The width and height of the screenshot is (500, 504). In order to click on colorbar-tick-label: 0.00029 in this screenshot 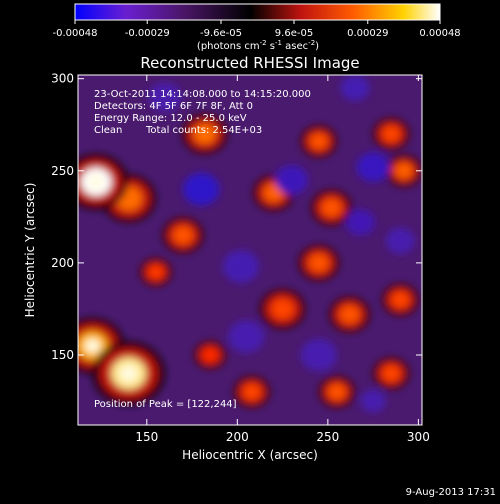, I will do `click(367, 33)`.